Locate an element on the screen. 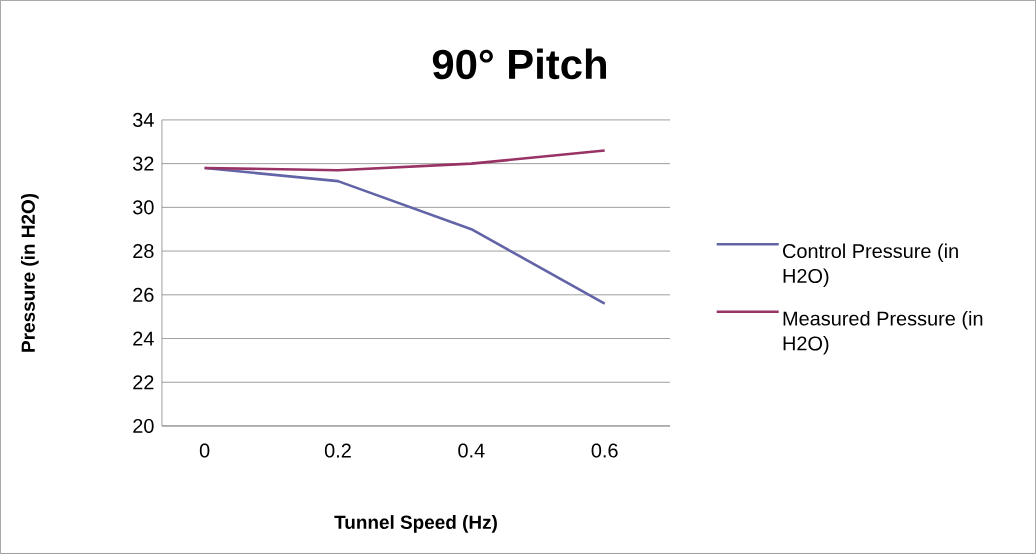 The height and width of the screenshot is (554, 1036). y-axis-title: Pressure (in H2O) is located at coordinates (30, 272).